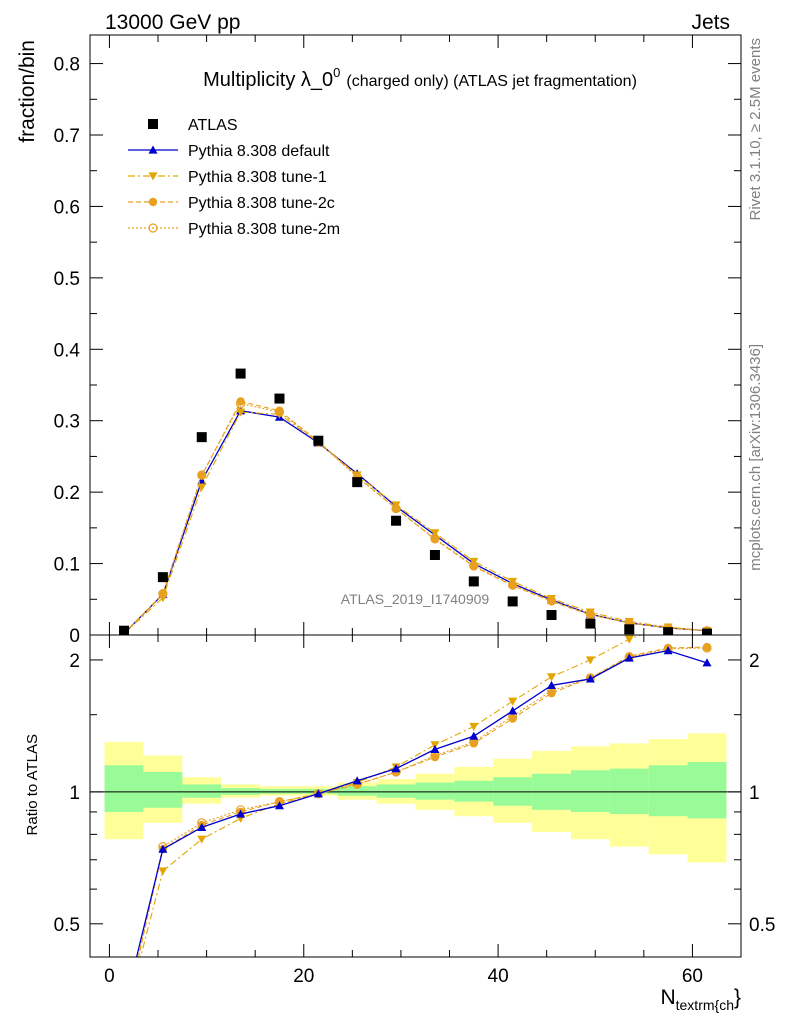  Describe the element at coordinates (27, 91) in the screenshot. I see `main-ylabel: fraction/bin` at that location.